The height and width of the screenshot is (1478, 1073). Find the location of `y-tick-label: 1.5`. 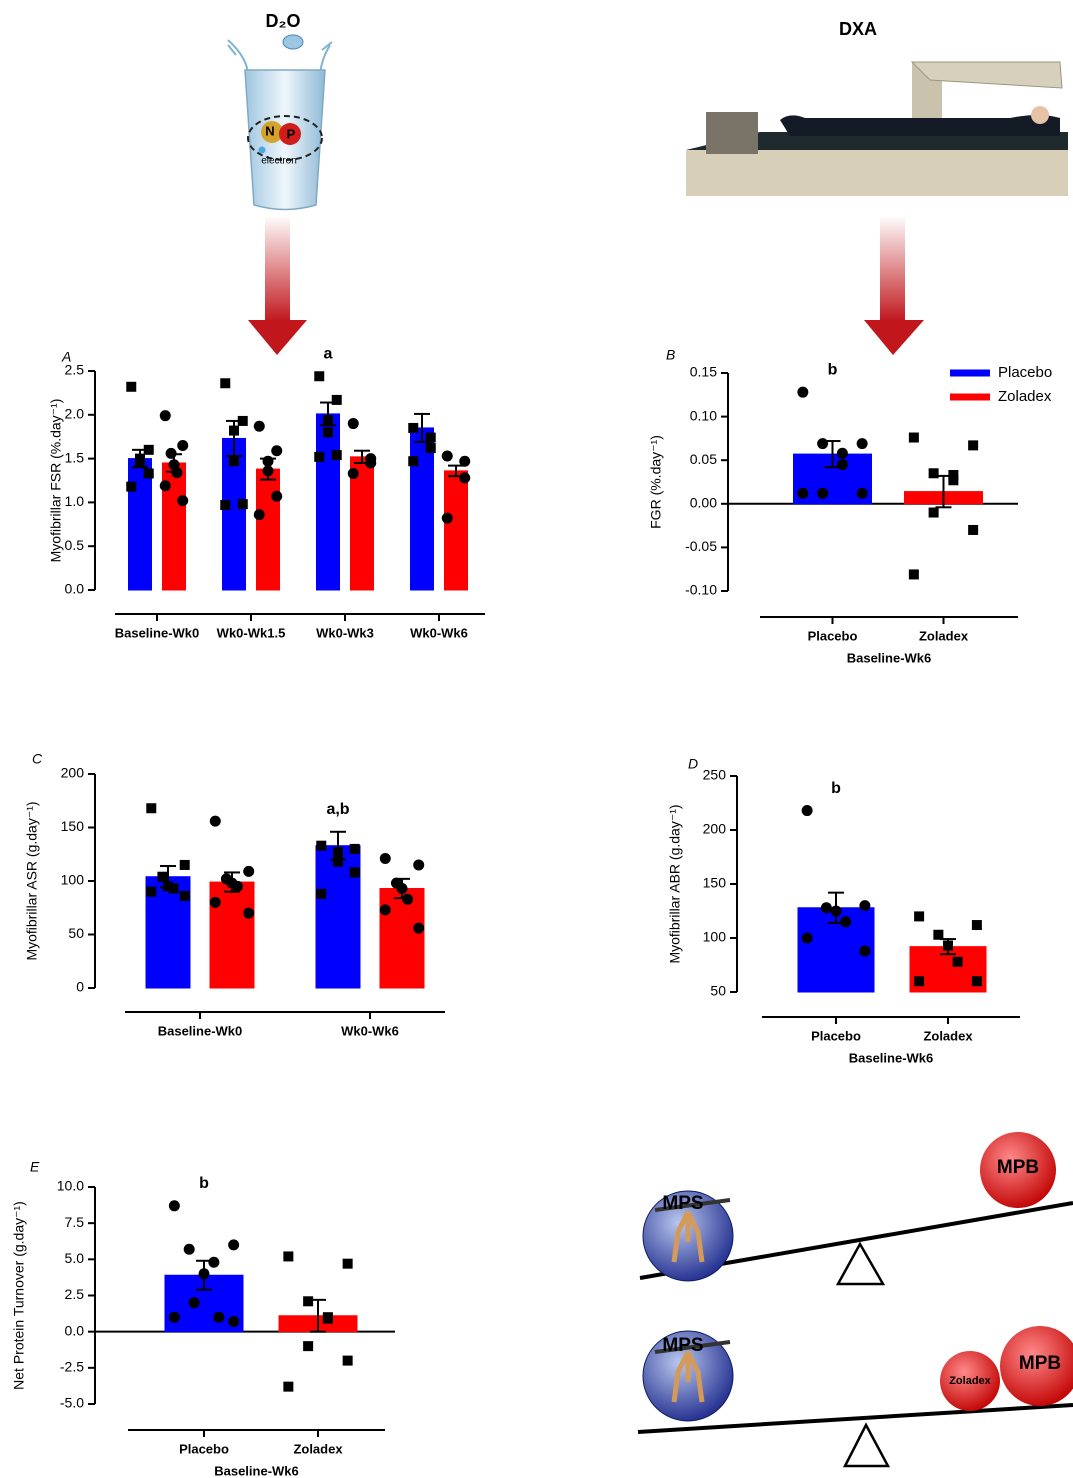

y-tick-label: 1.5 is located at coordinates (75, 457).